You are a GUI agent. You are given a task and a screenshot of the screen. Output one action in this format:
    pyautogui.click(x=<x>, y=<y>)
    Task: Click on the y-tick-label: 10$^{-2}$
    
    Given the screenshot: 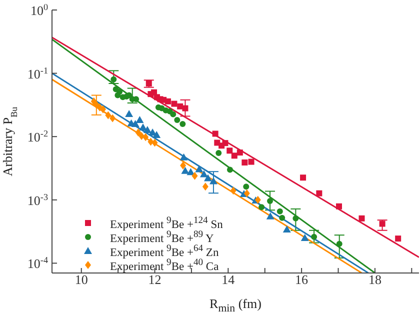 What is the action you would take?
    pyautogui.click(x=37, y=136)
    